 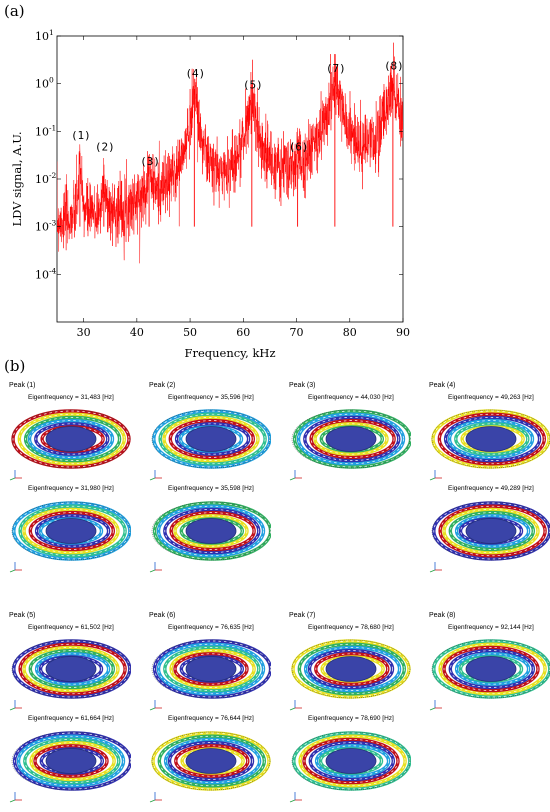 What do you see at coordinates (46, 273) in the screenshot?
I see `y-tick-label: 10⁻⁴` at bounding box center [46, 273].